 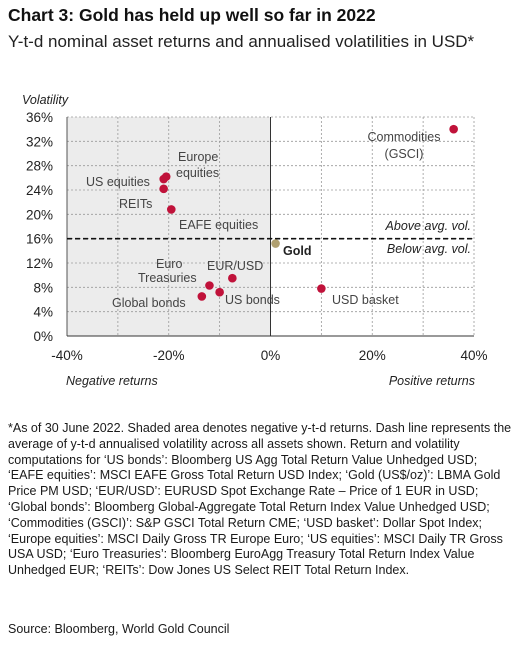 I want to click on point-eur-usd, so click(x=232, y=278).